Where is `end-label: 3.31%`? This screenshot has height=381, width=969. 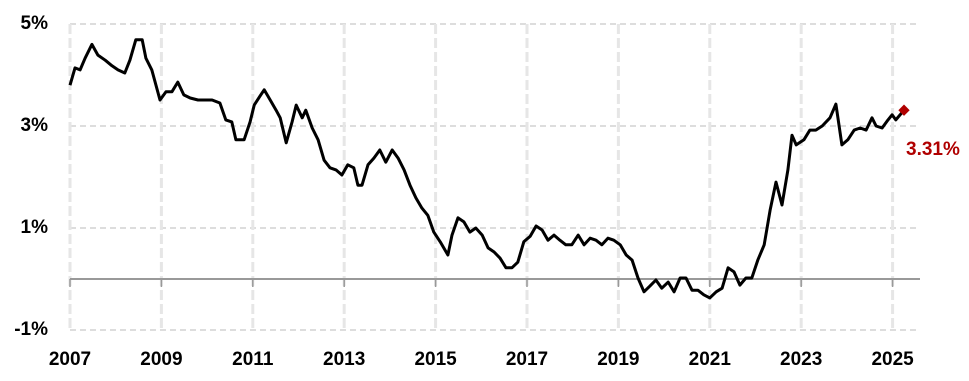 end-label: 3.31% is located at coordinates (933, 149).